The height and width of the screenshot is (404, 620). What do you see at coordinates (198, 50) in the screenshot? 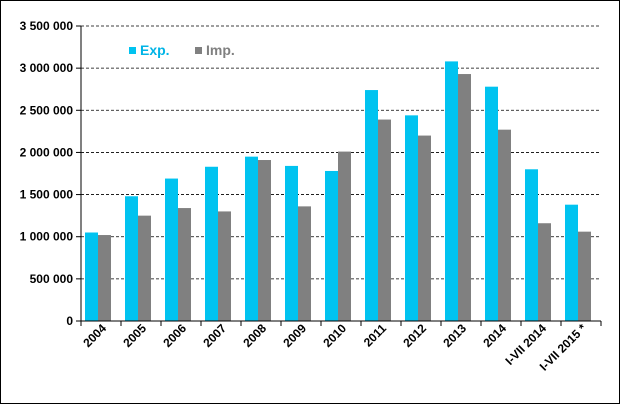
I see `legend-swatch-imp` at bounding box center [198, 50].